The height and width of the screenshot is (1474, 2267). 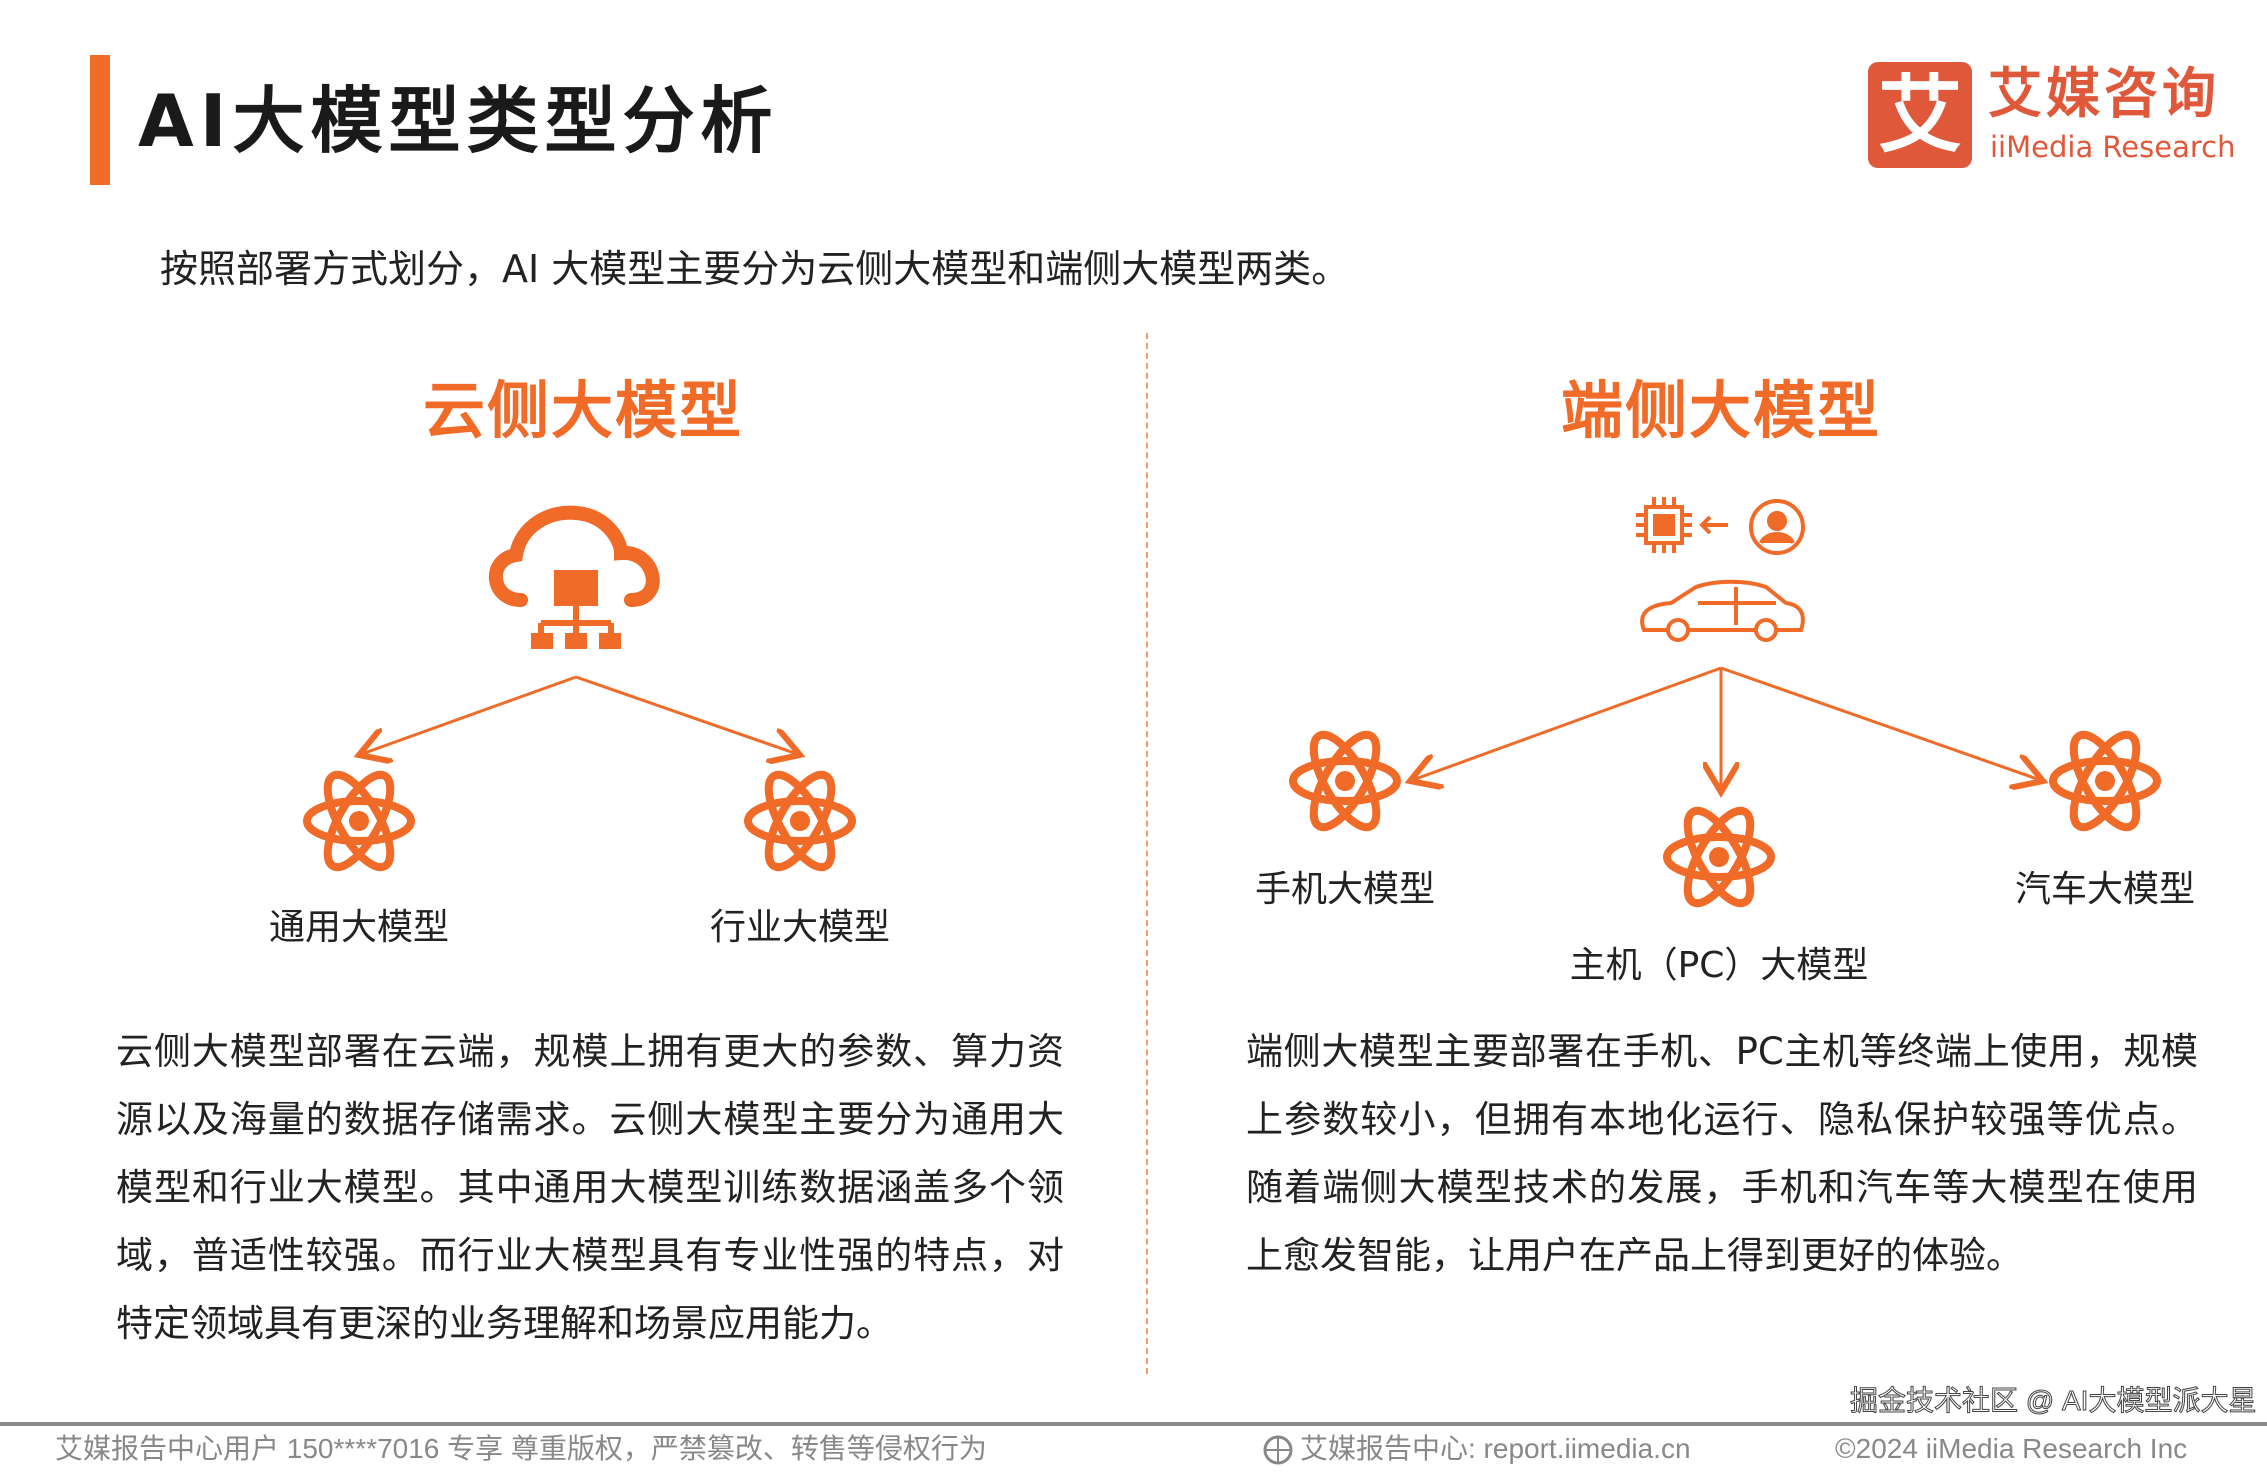 I want to click on iimedia-logo: 艾 艾媒咨询 iiMedia Research, so click(x=2058, y=117).